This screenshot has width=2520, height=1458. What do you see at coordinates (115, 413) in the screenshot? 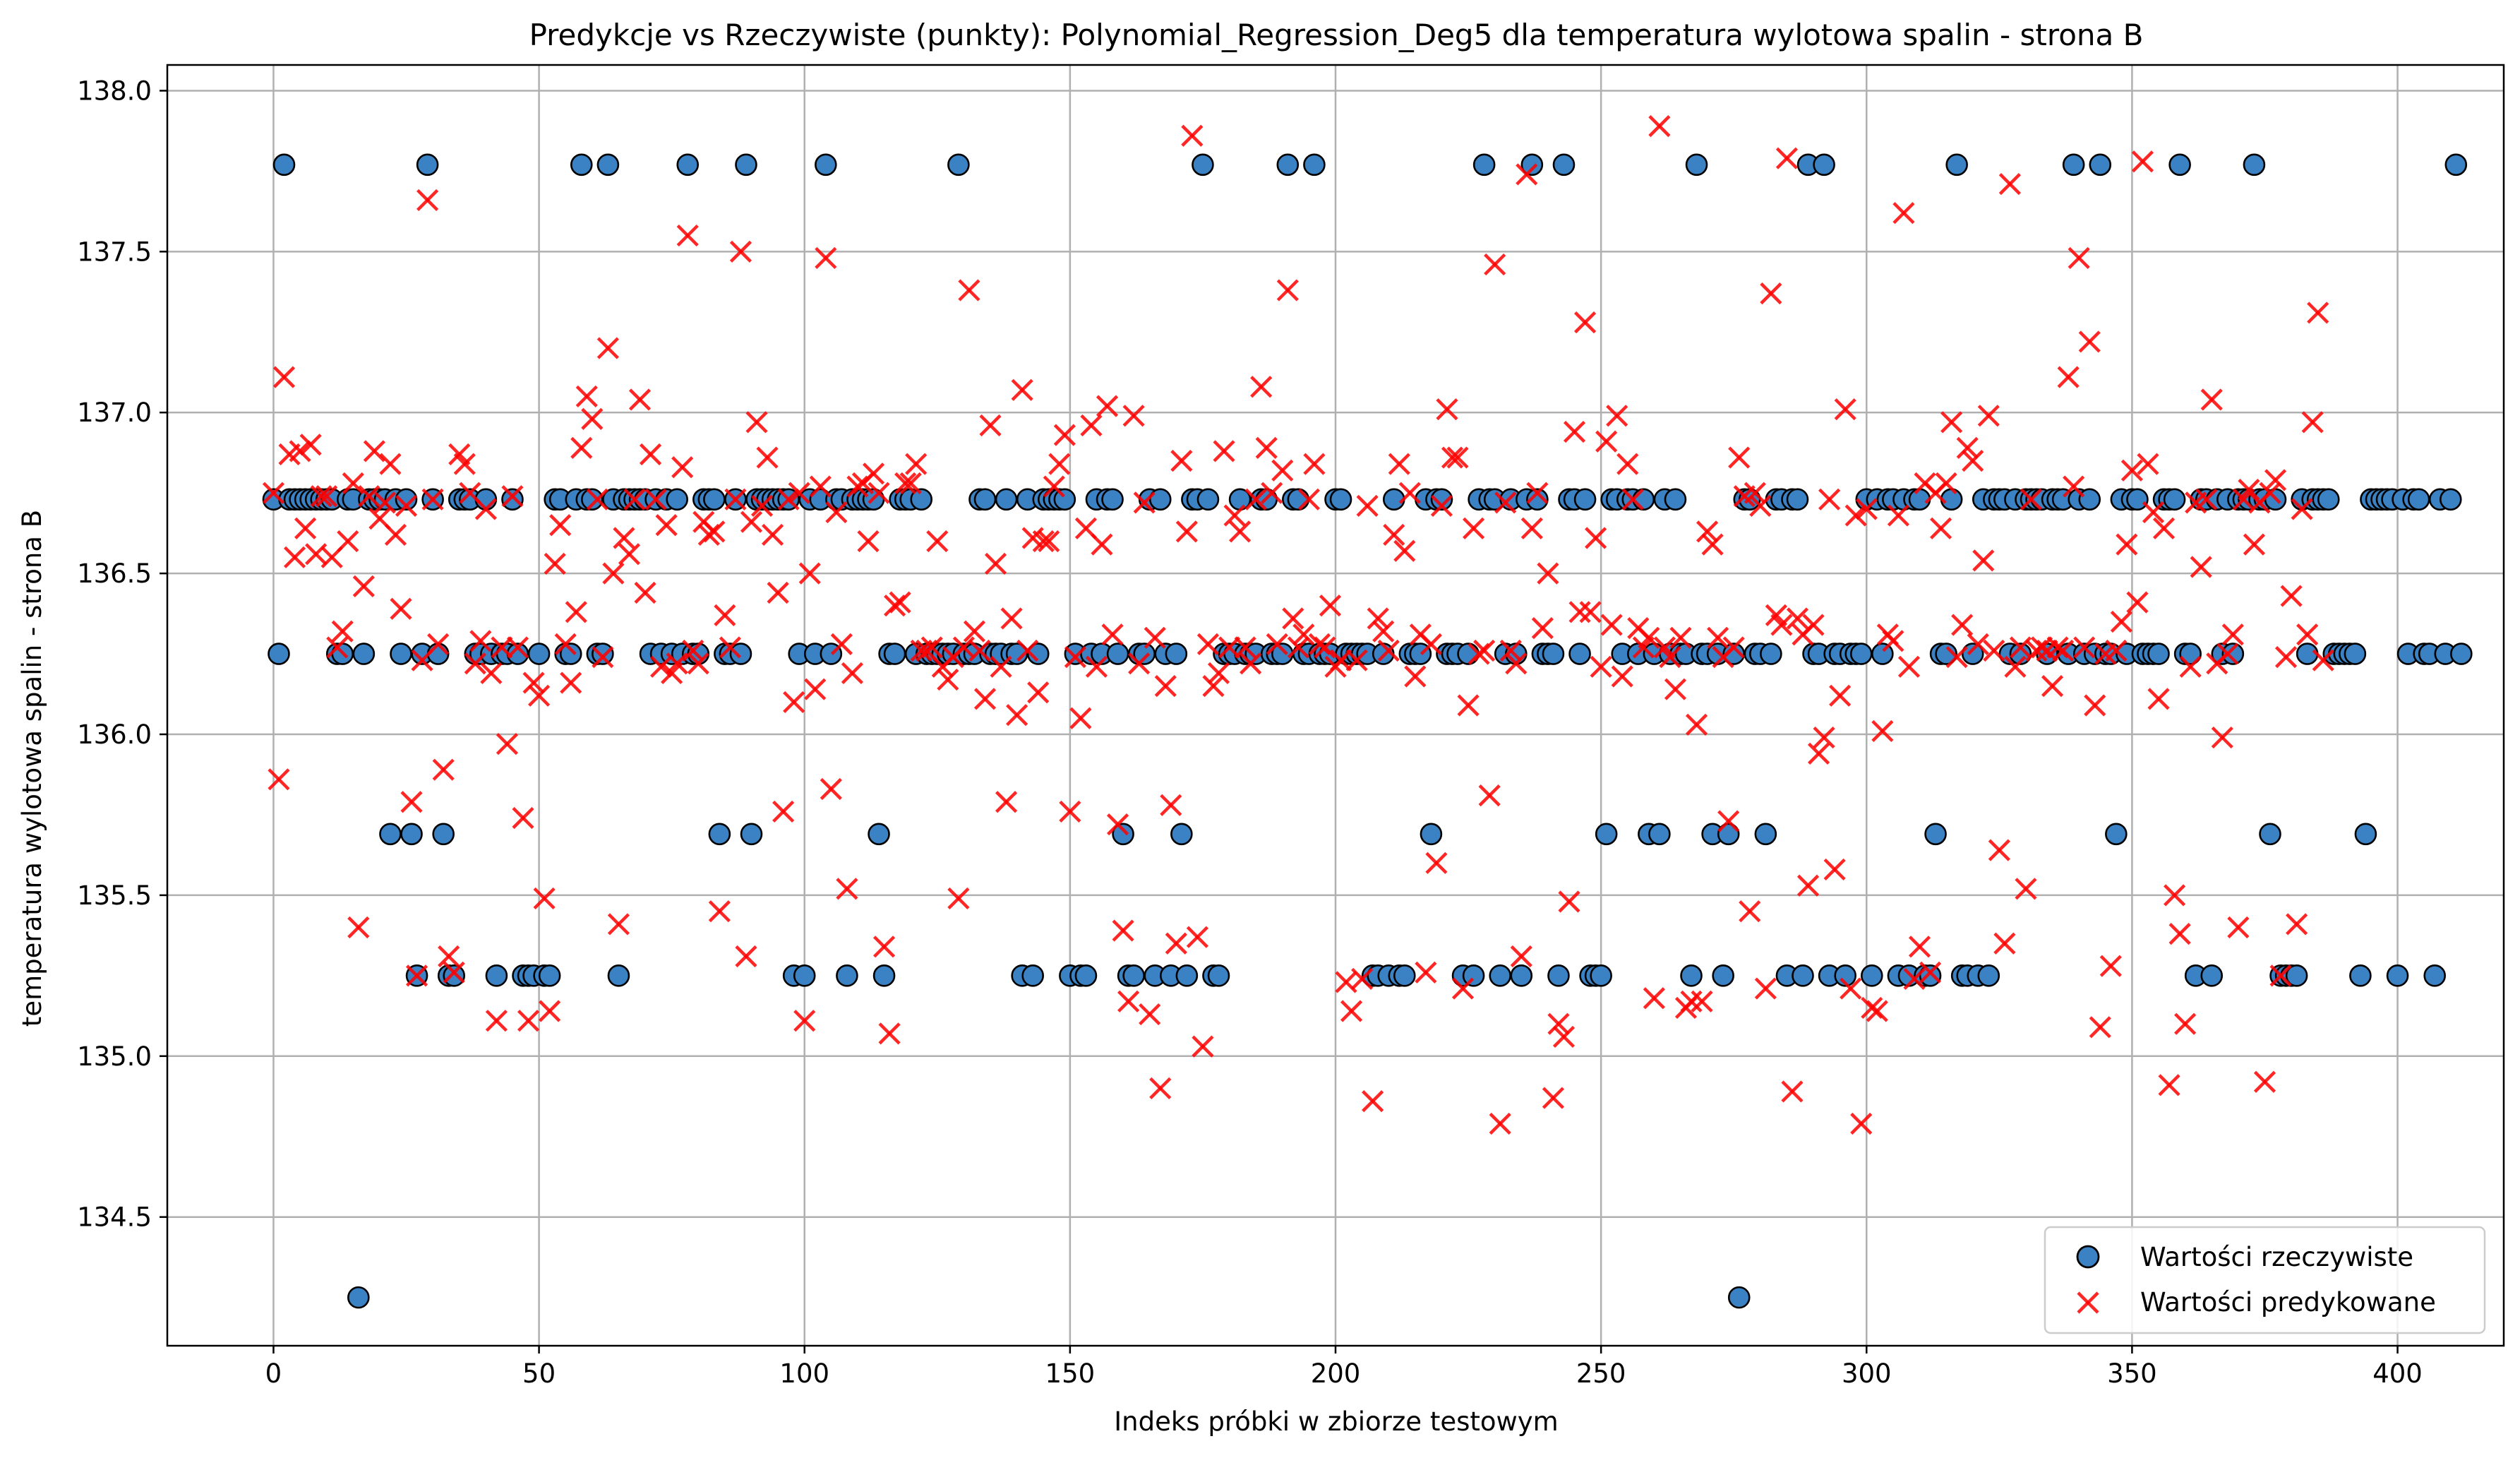
I see `y-tick-label: 137.0` at bounding box center [115, 413].